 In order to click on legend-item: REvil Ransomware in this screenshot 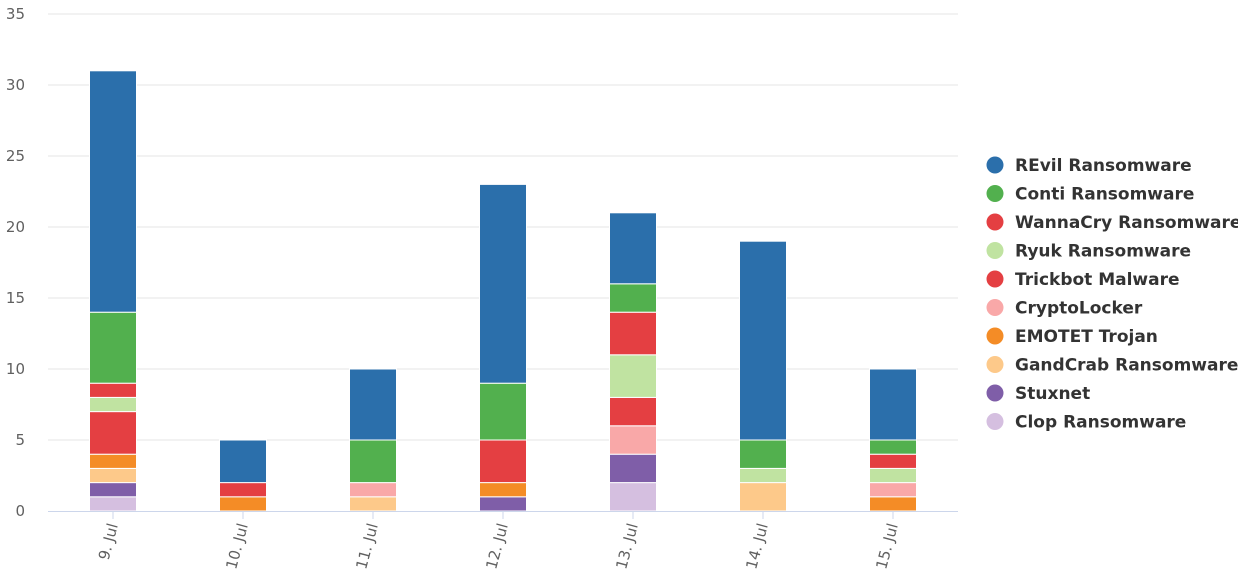, I will do `click(1089, 166)`.